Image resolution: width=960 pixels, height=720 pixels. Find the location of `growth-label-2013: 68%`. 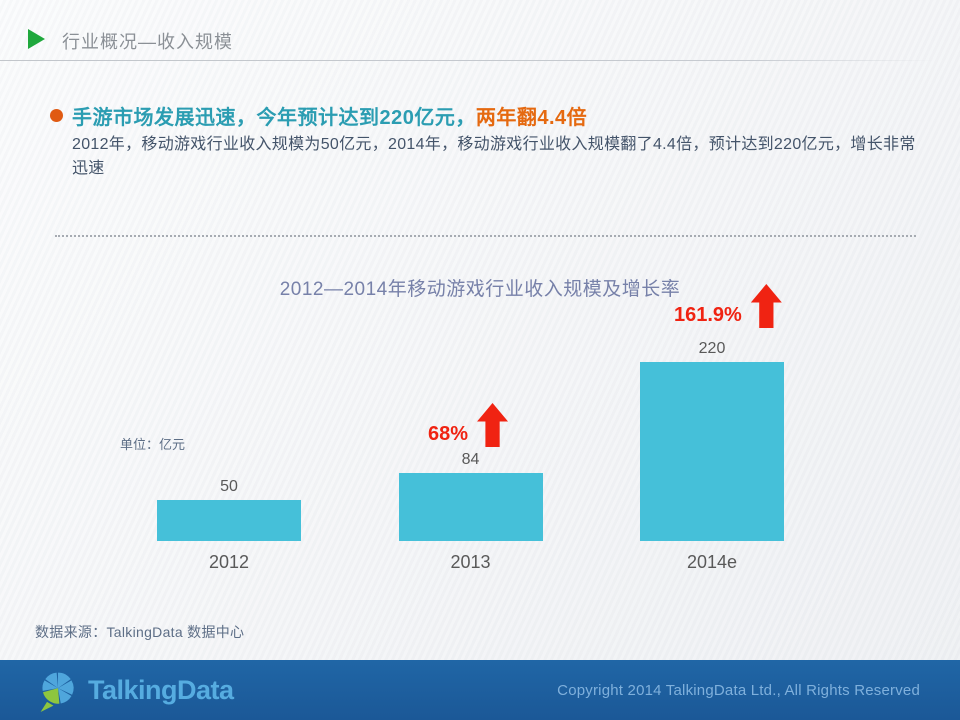

growth-label-2013: 68% is located at coordinates (448, 434).